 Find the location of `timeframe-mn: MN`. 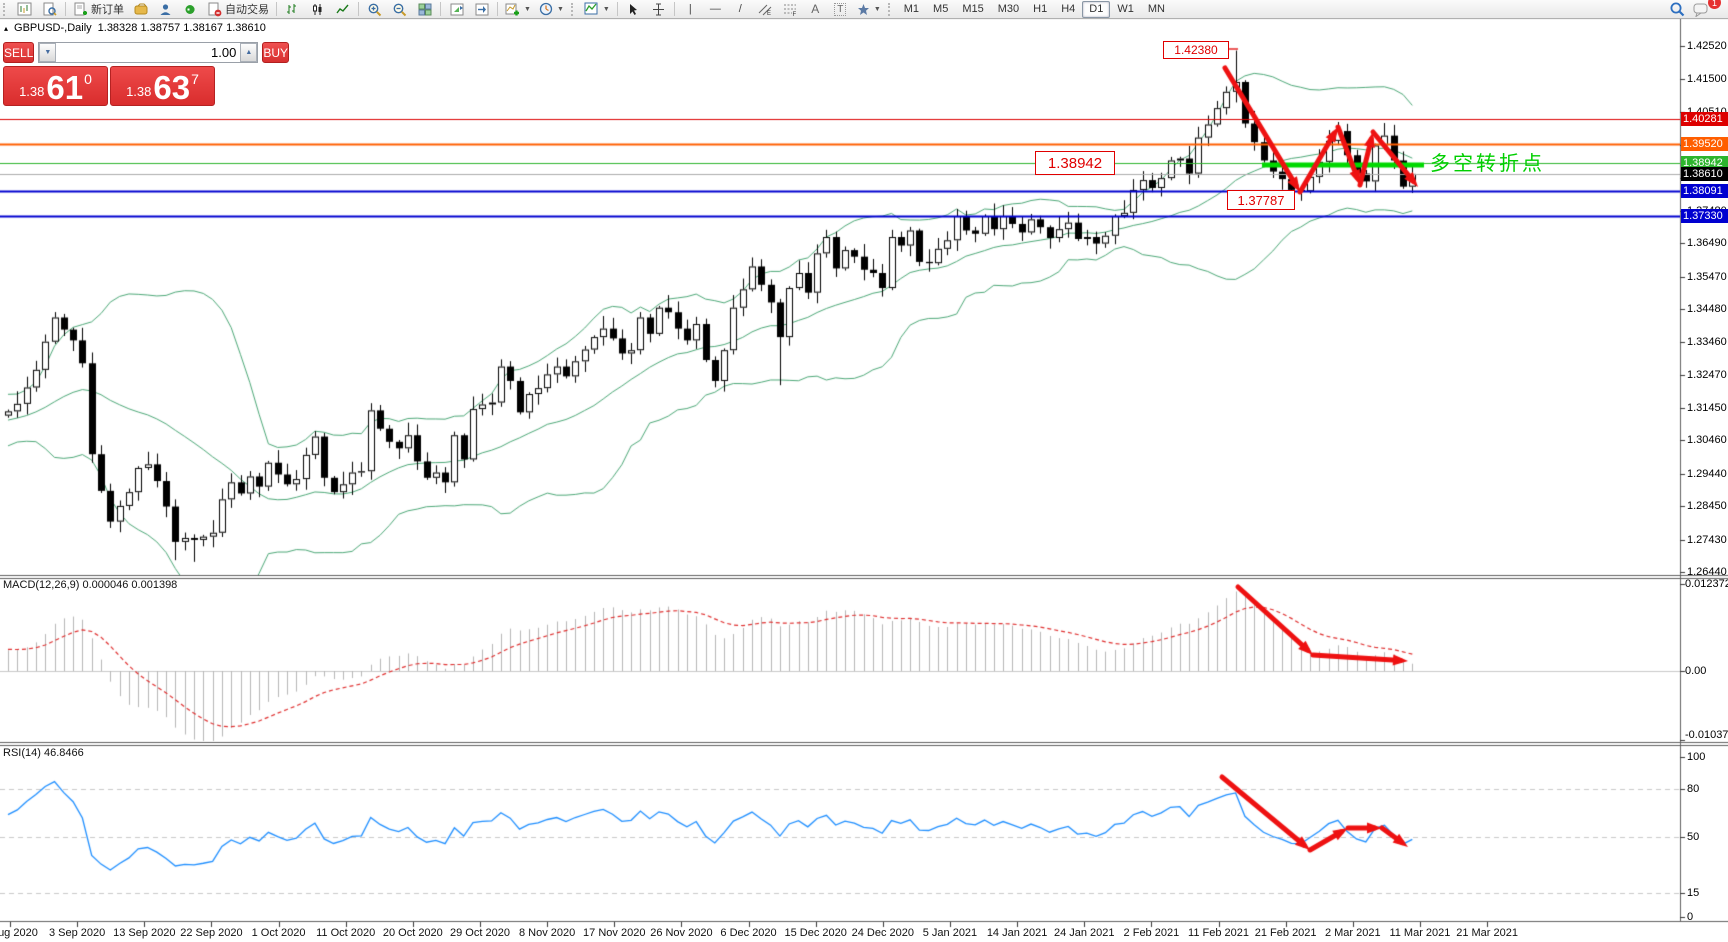

timeframe-mn: MN is located at coordinates (1156, 9).